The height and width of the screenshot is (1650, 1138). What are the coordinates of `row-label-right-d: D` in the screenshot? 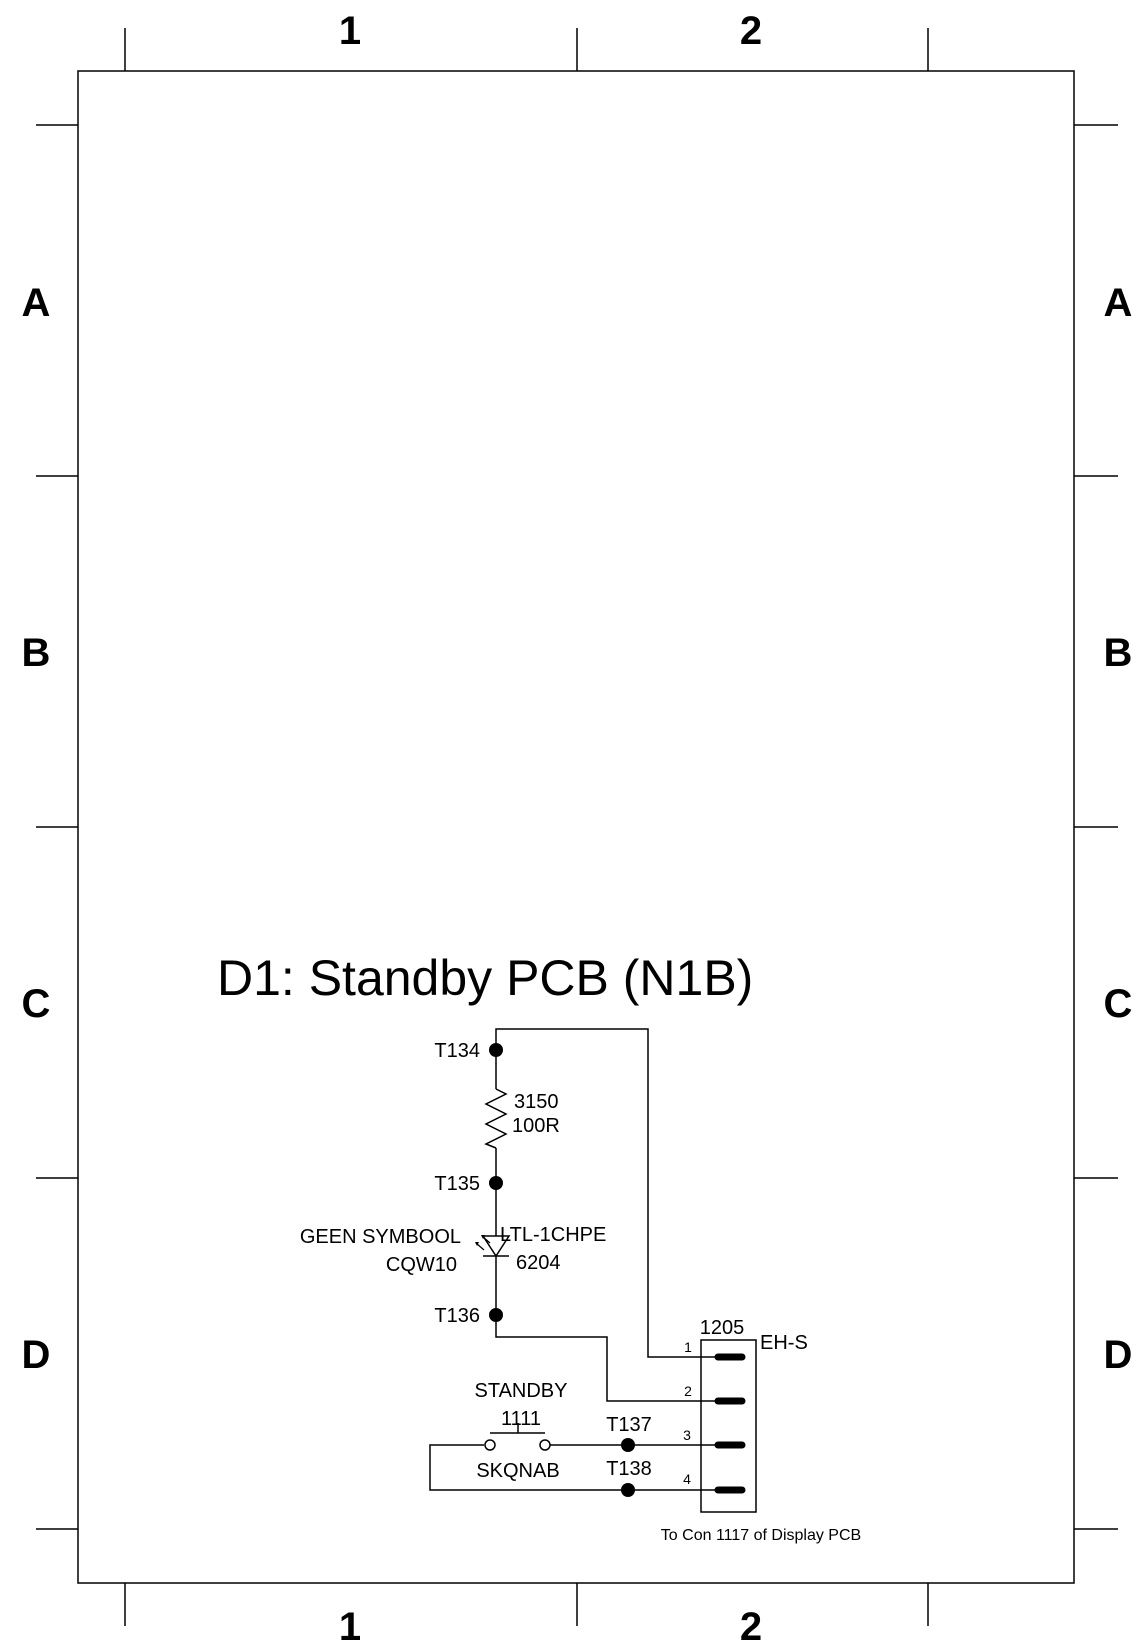 It's located at (1118, 1355).